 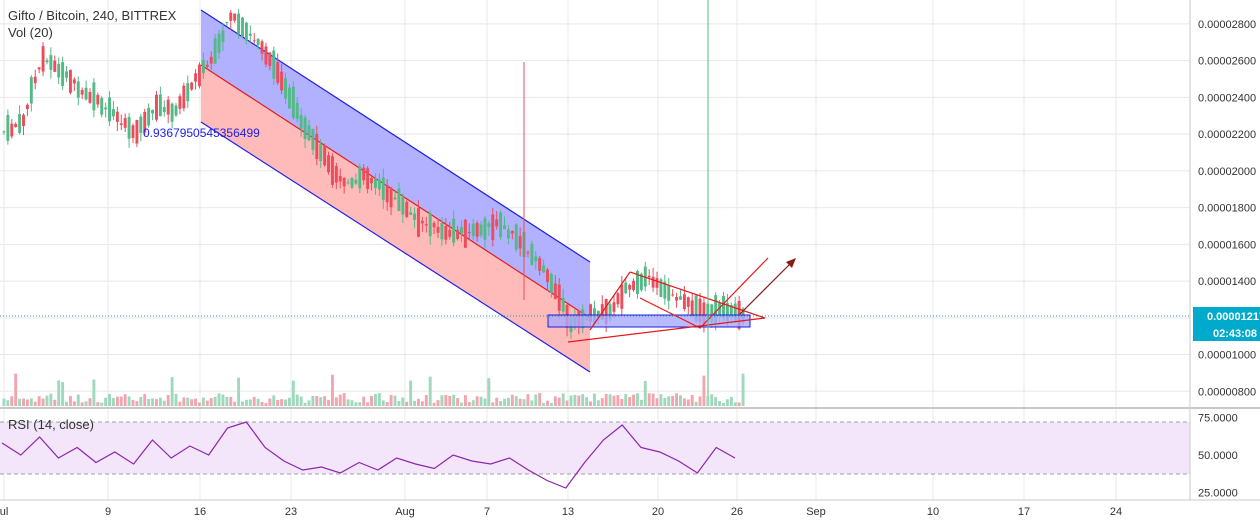 What do you see at coordinates (1218, 456) in the screenshot?
I see `rsi-axis: 75.0000 50.0000 25.0000` at bounding box center [1218, 456].